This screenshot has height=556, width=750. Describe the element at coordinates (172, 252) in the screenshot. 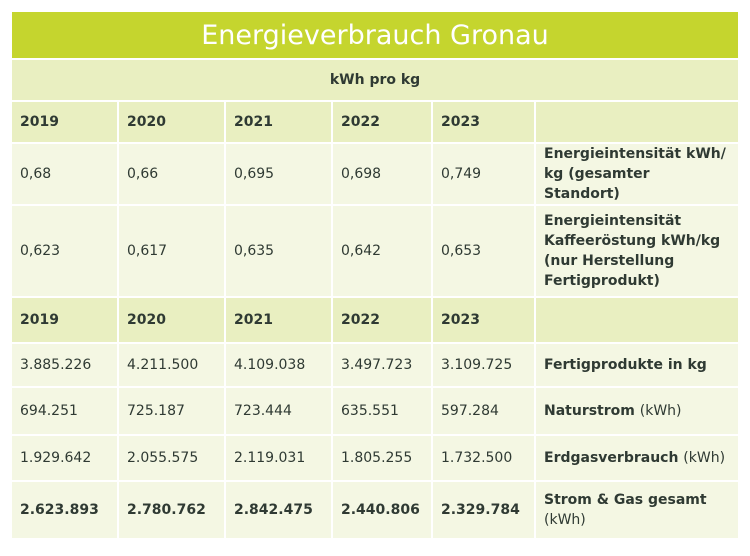

I see `value-cell: 0,617` at that location.